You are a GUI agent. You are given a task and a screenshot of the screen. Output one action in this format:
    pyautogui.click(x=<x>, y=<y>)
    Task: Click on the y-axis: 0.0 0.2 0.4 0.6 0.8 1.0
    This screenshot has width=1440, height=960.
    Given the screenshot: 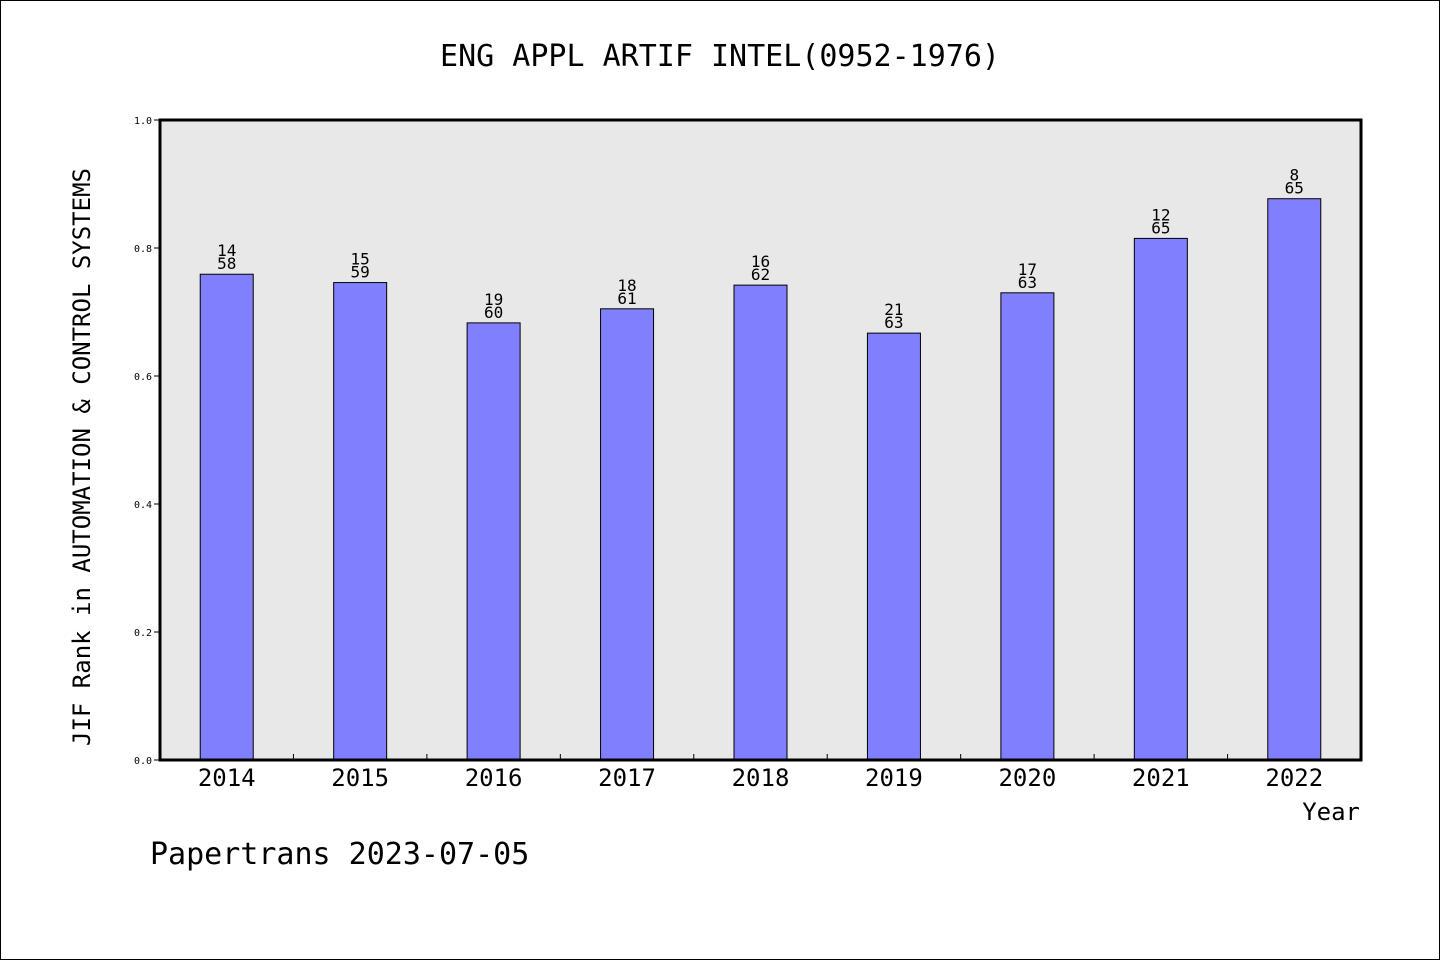 What is the action you would take?
    pyautogui.click(x=147, y=441)
    